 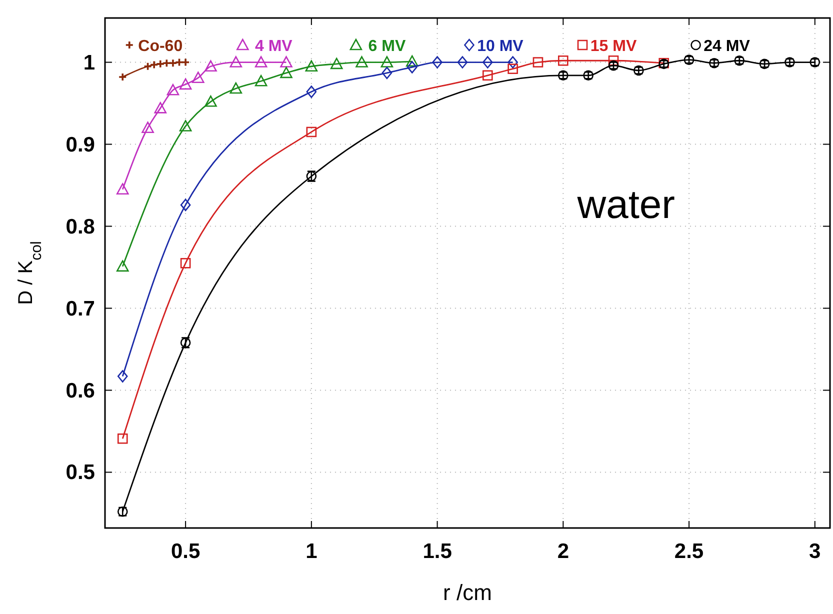 I want to click on legend-label: 4 MV, so click(x=273, y=46).